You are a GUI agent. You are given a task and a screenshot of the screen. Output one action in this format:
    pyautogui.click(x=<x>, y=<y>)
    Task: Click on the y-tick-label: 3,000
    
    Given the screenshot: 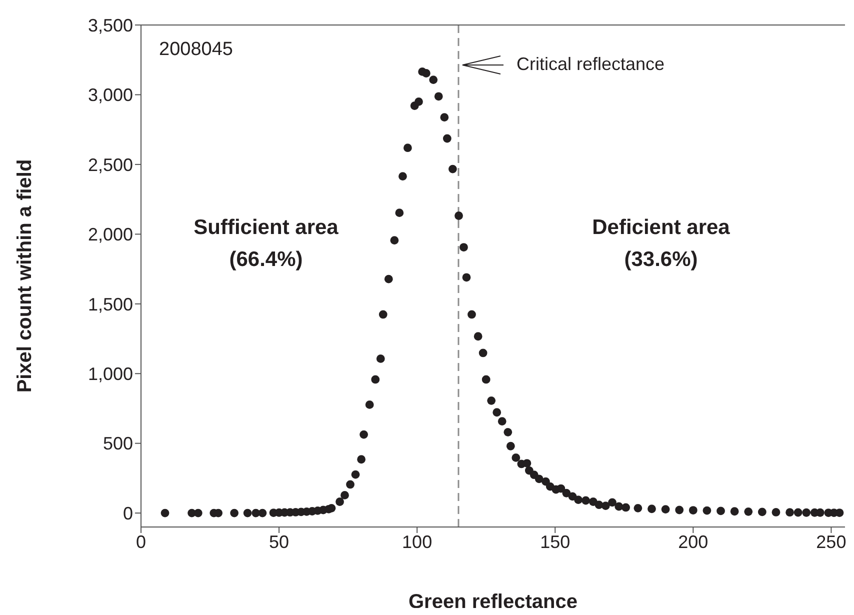 What is the action you would take?
    pyautogui.click(x=110, y=95)
    